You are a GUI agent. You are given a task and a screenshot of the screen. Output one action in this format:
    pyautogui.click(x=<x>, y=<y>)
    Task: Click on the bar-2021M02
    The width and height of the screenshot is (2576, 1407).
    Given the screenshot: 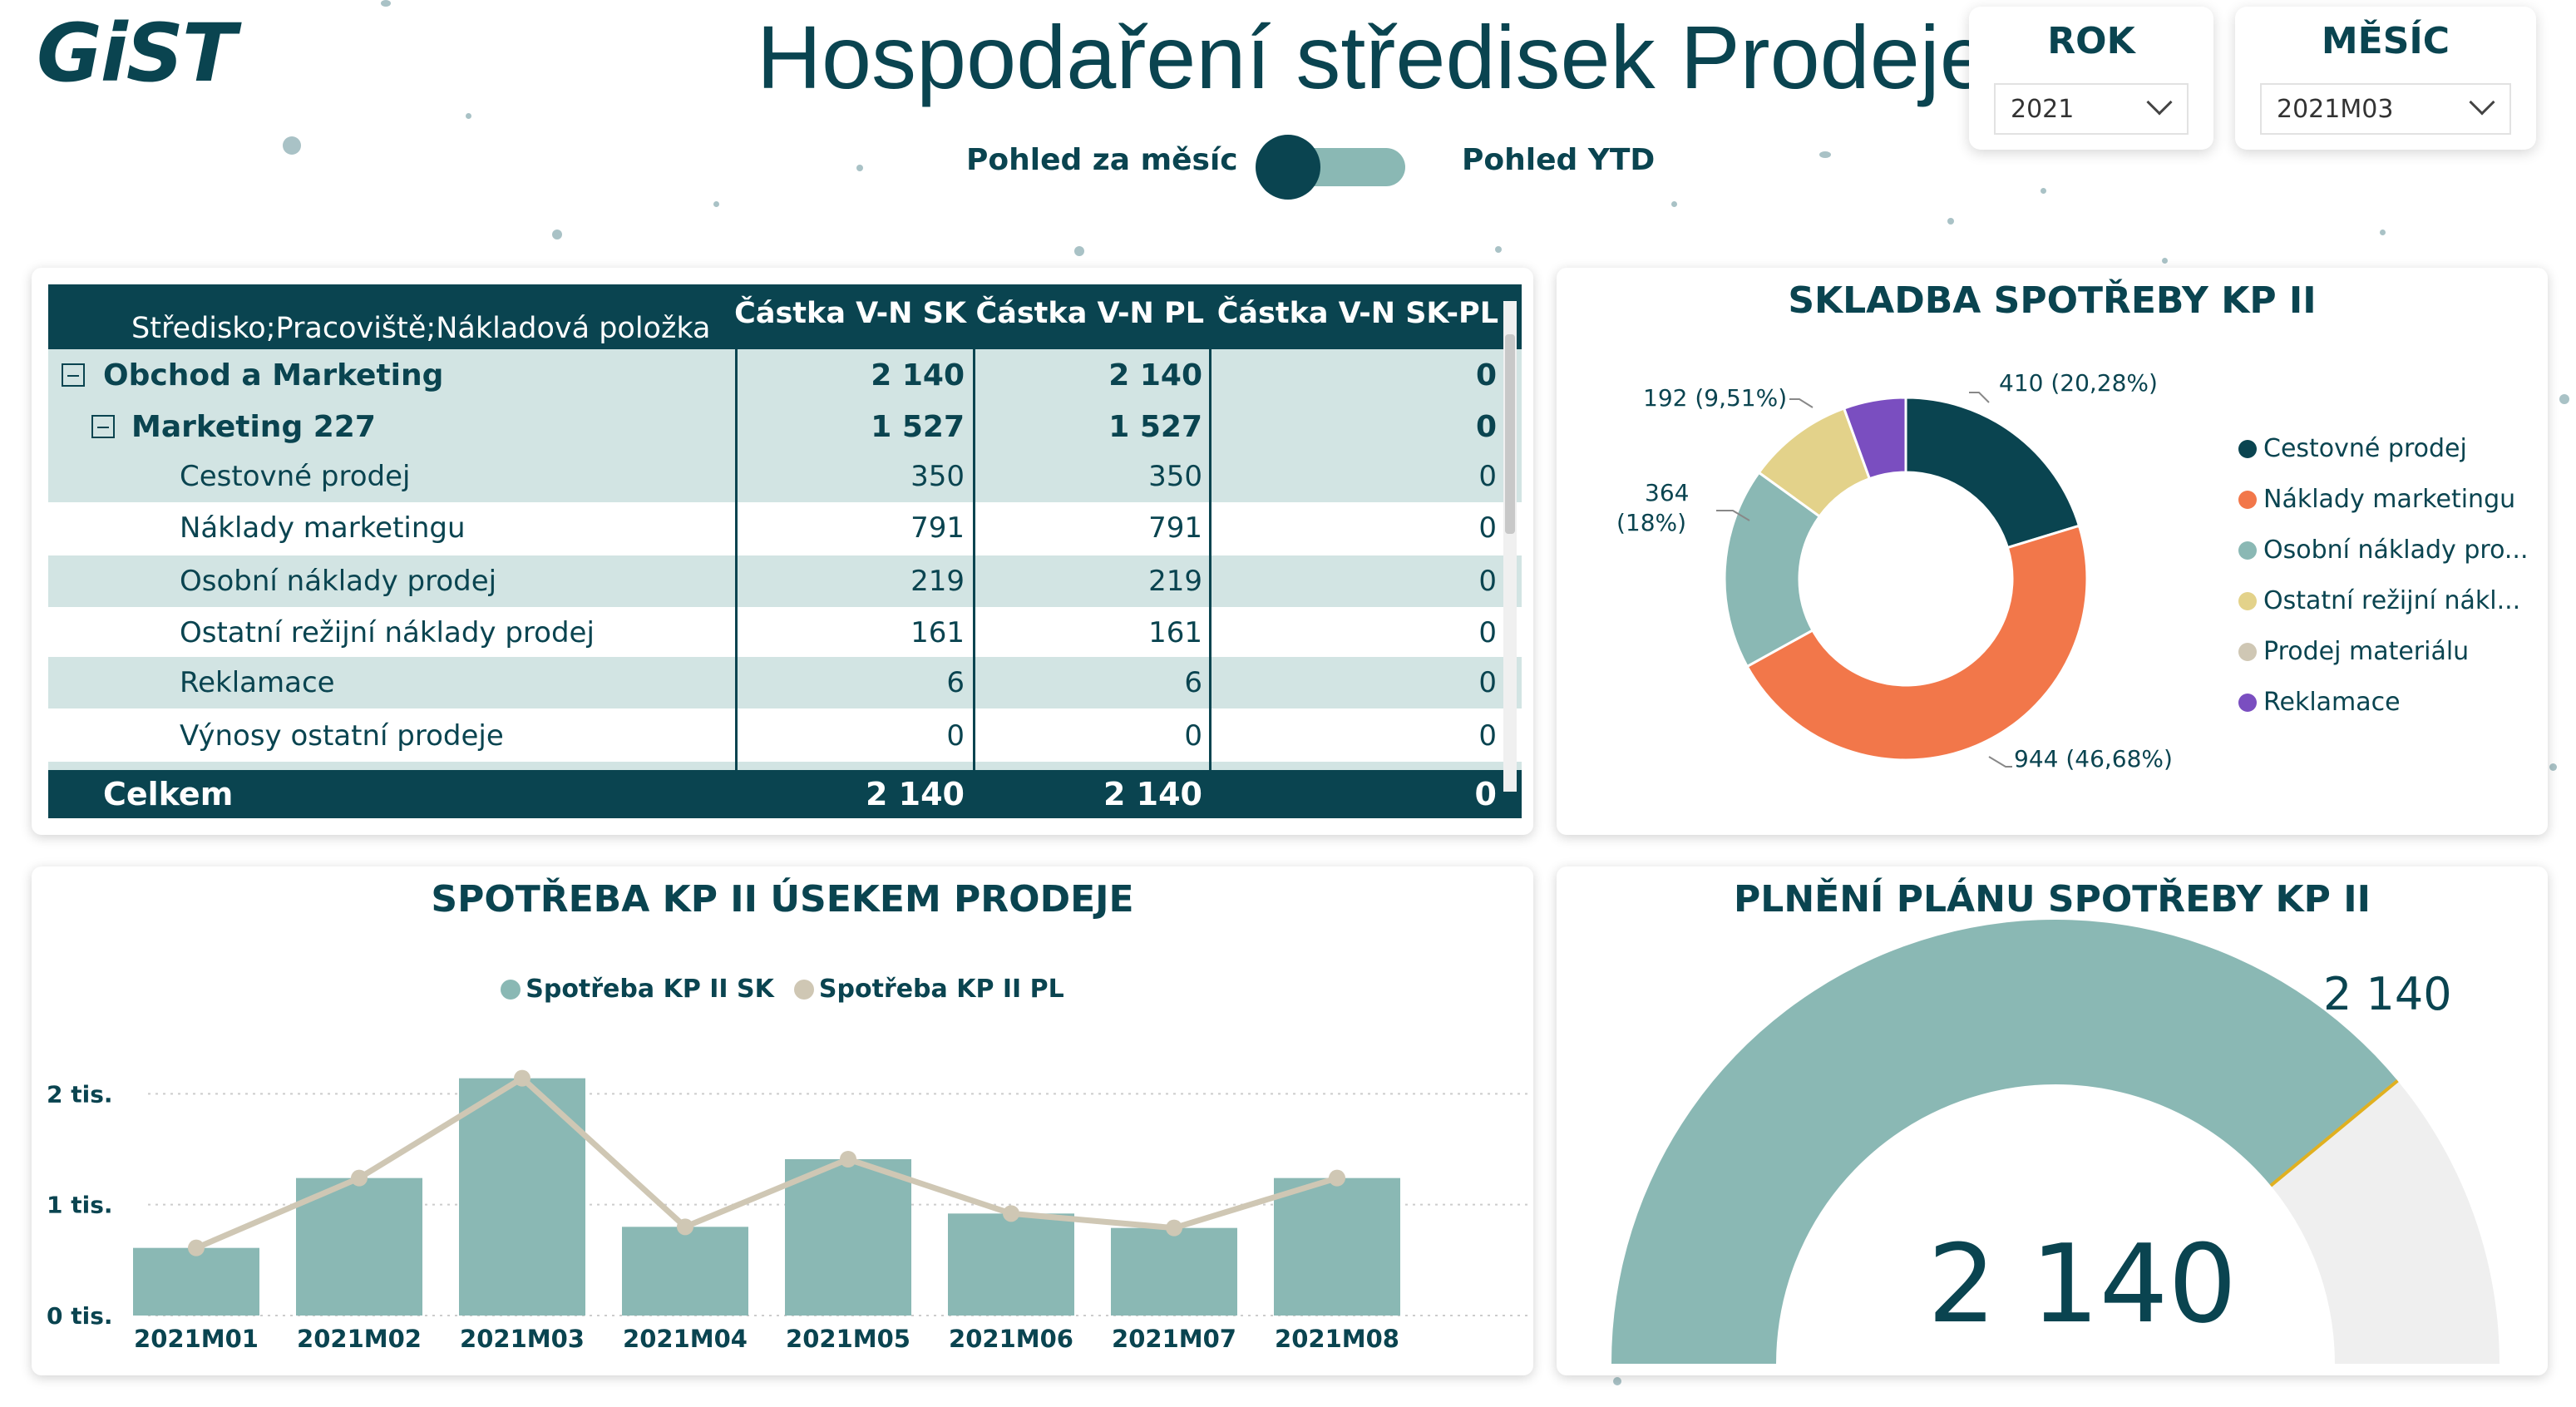 What is the action you would take?
    pyautogui.click(x=359, y=1246)
    